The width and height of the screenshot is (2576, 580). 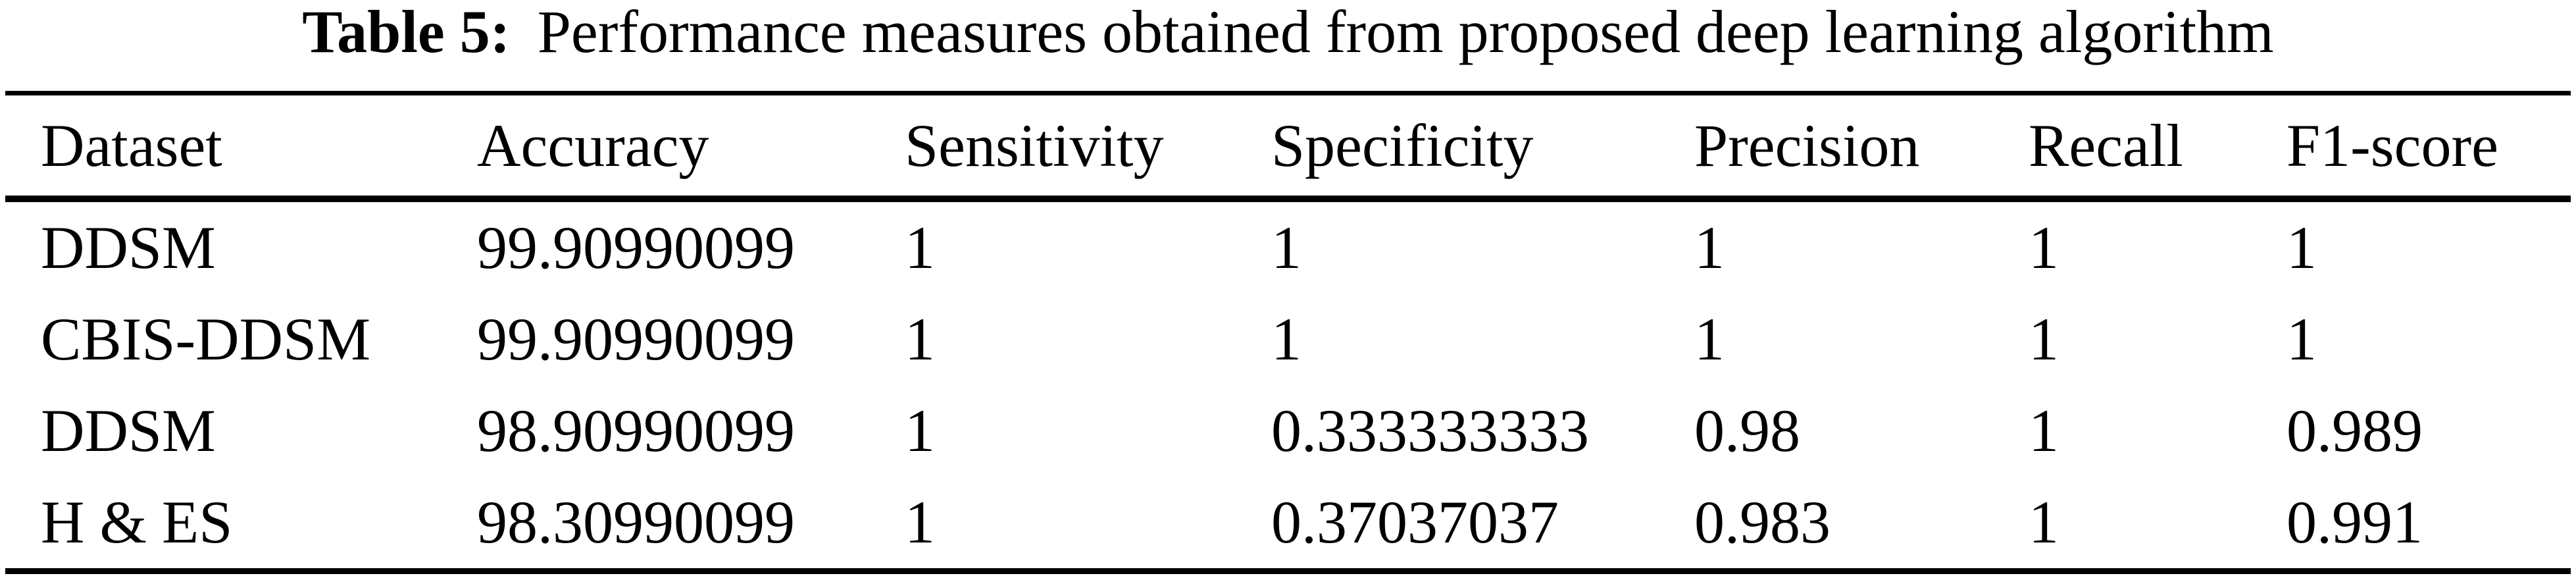 I want to click on value-cell: 98.90990099, so click(x=636, y=431).